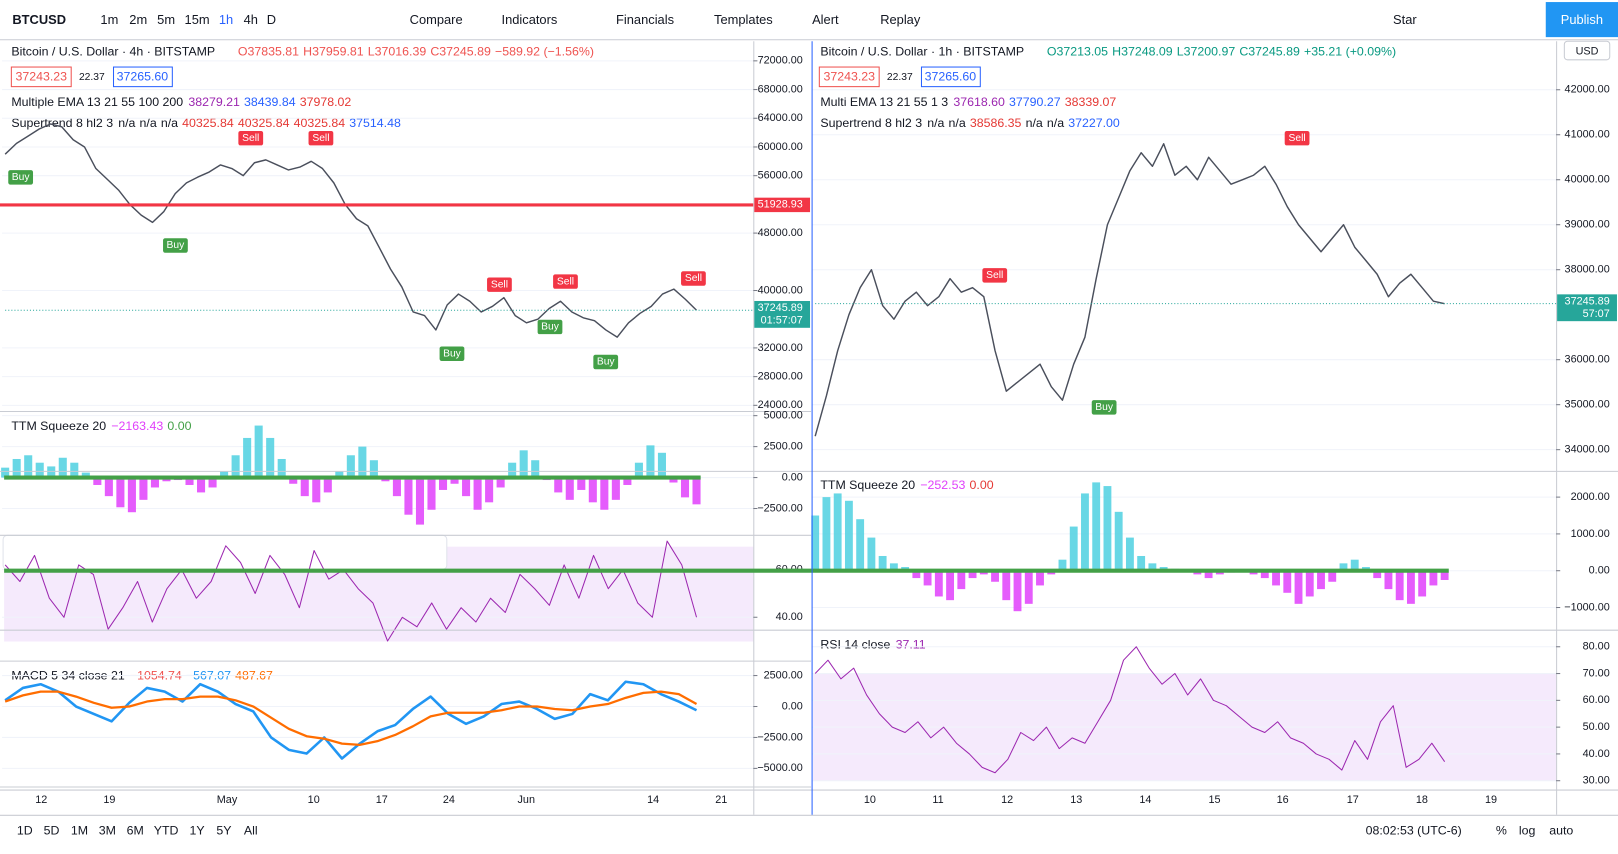  Describe the element at coordinates (436, 19) in the screenshot. I see `toolbar-button: Compare` at that location.